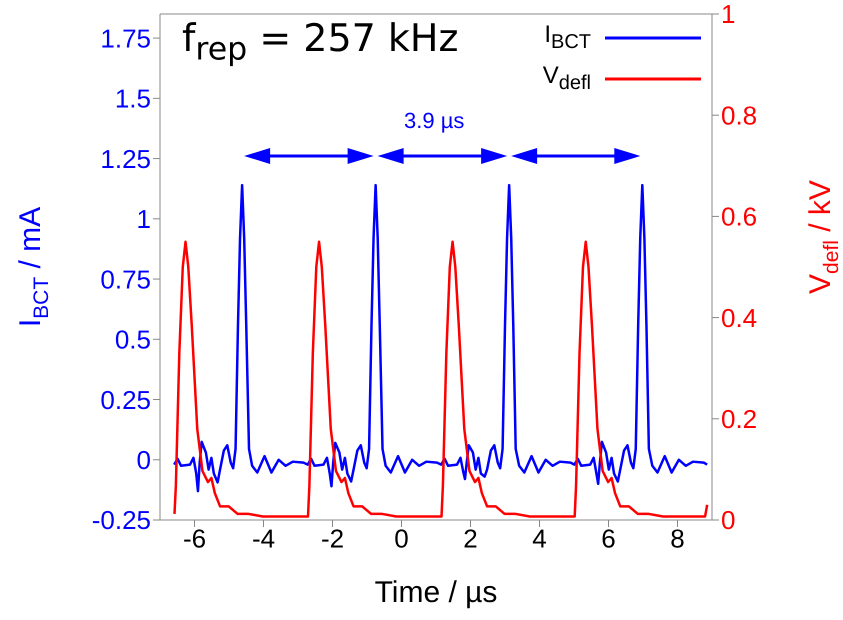 The image size is (843, 620). What do you see at coordinates (677, 538) in the screenshot?
I see `x-tick-label: 8` at bounding box center [677, 538].